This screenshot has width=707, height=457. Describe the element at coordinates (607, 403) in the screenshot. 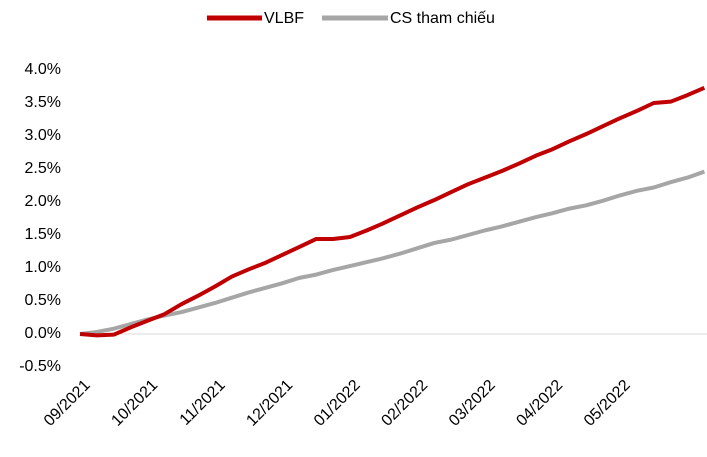

I see `x-tick-label: 05/2022` at that location.